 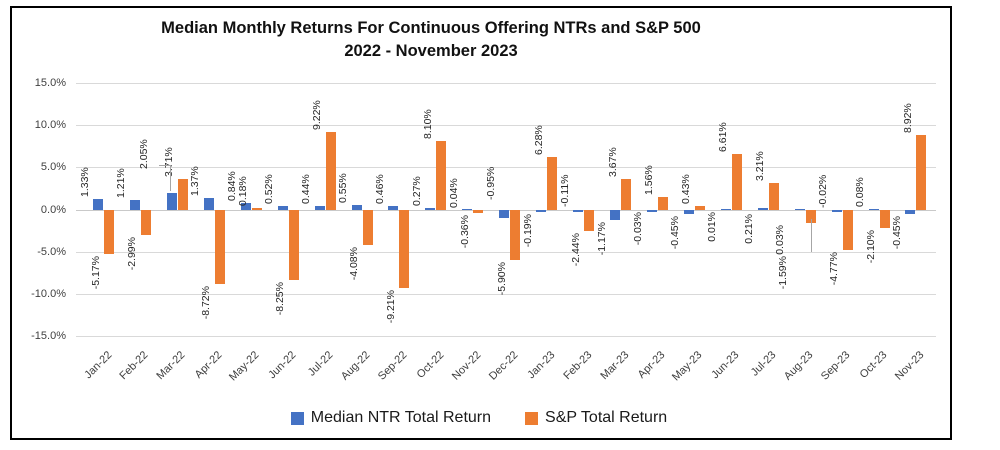 What do you see at coordinates (490, 183) in the screenshot?
I see `data-label-ntr-dec-22: -0.95%` at bounding box center [490, 183].